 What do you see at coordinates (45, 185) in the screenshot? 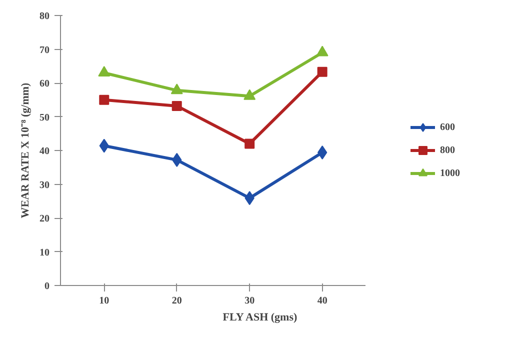
I see `y-tick-label: 30` at bounding box center [45, 185].